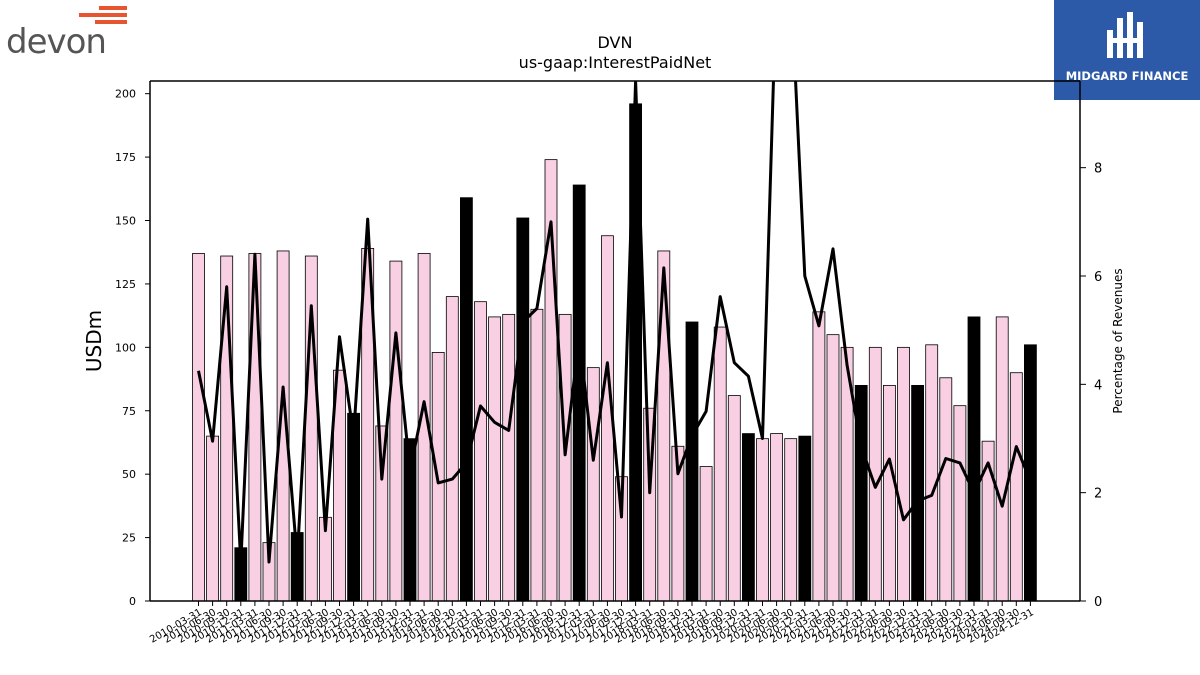 The height and width of the screenshot is (675, 1200). What do you see at coordinates (1098, 277) in the screenshot?
I see `y2-tick-label: 6` at bounding box center [1098, 277].